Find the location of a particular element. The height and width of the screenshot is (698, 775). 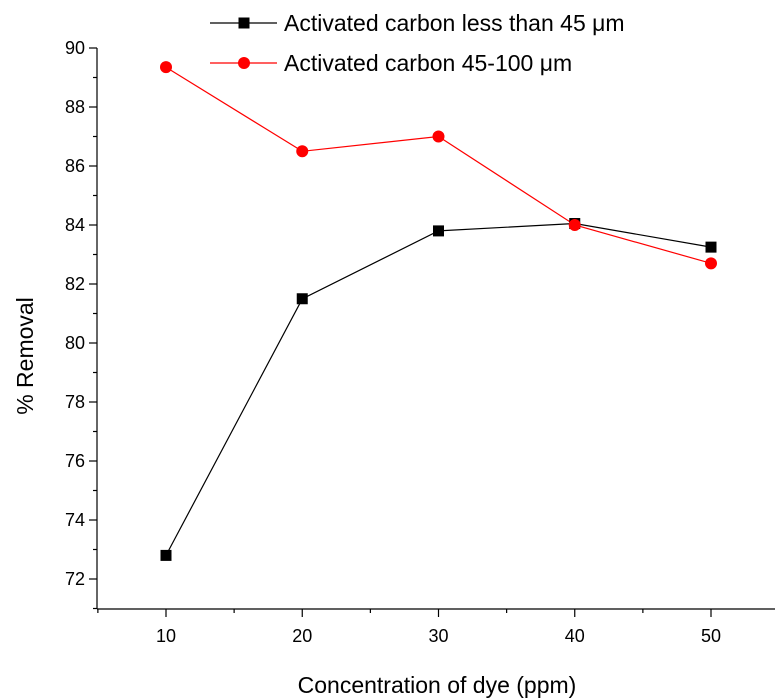

y-tick-label: 80 is located at coordinates (75, 343).